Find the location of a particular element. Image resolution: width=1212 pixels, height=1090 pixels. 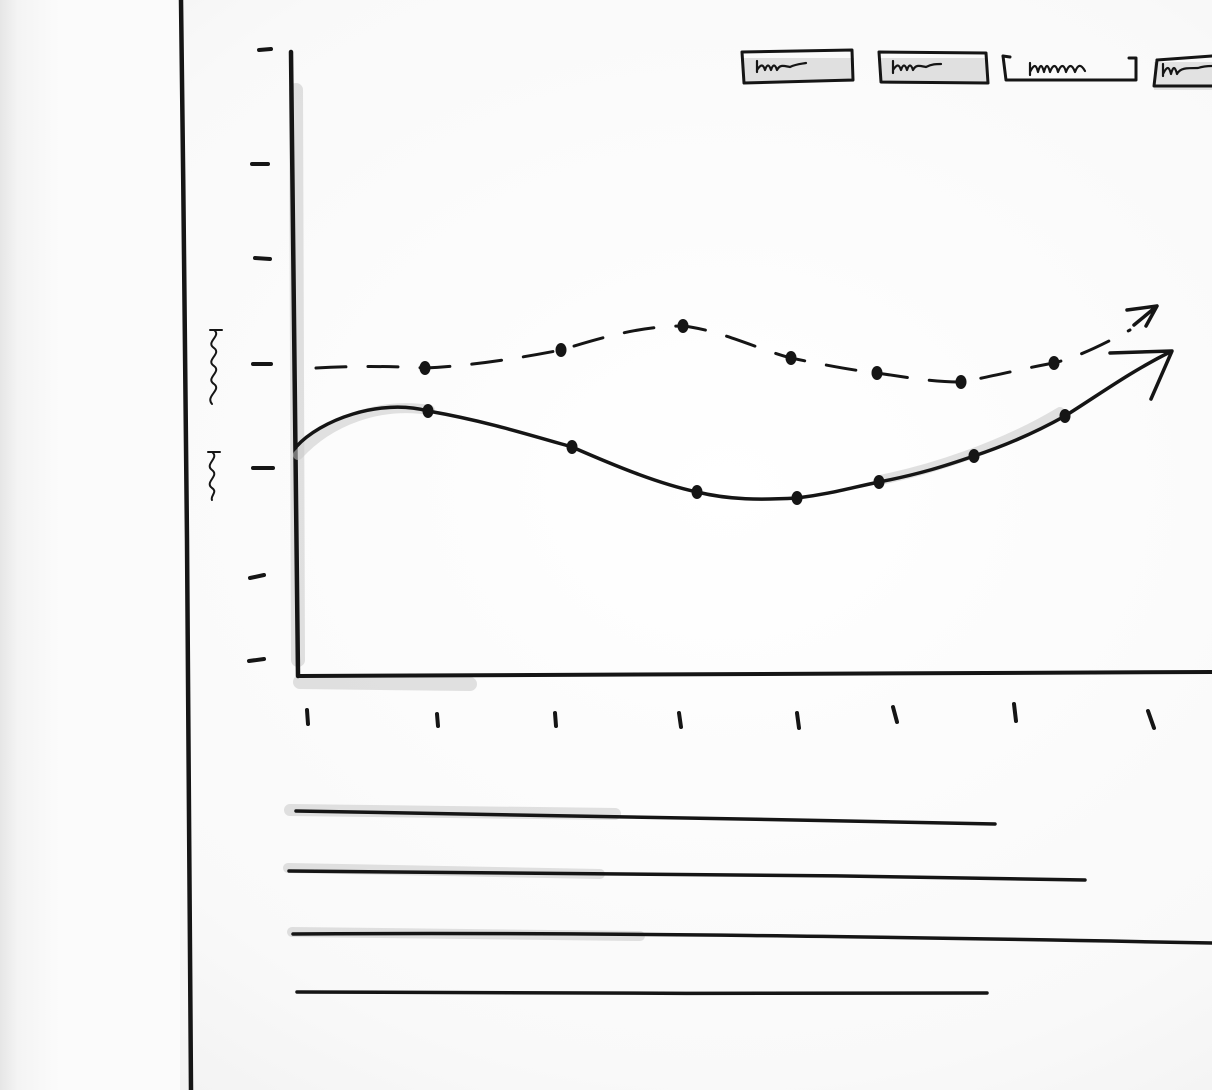

y-axis is located at coordinates (294, 364).